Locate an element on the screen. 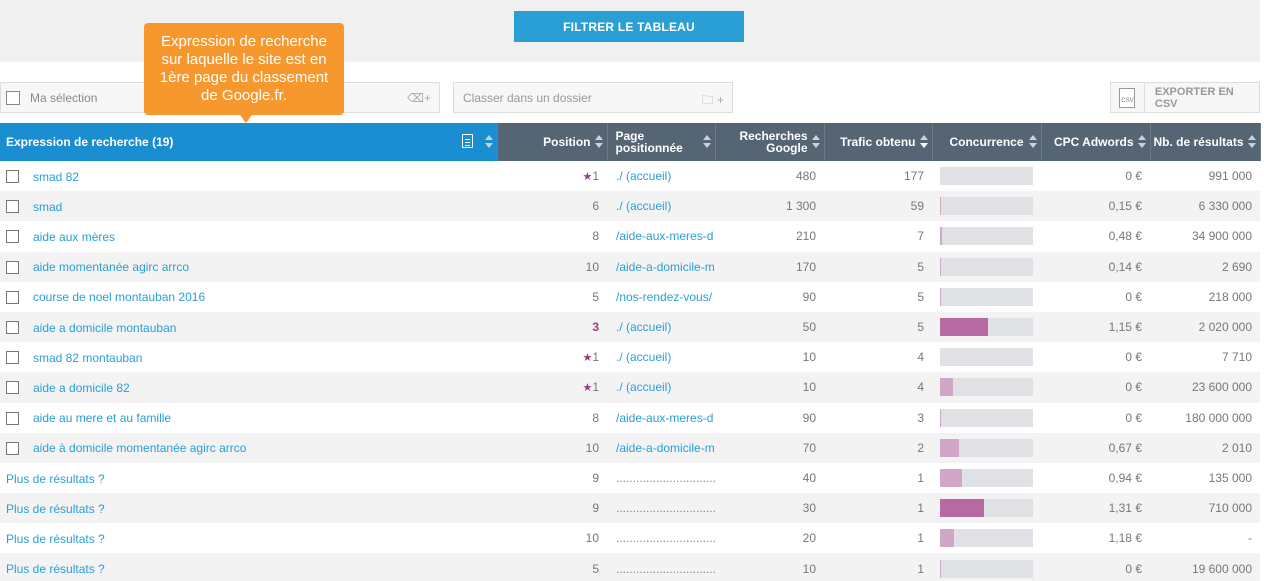 The width and height of the screenshot is (1264, 581). keyword-link: aide au mere et au famille is located at coordinates (102, 418).